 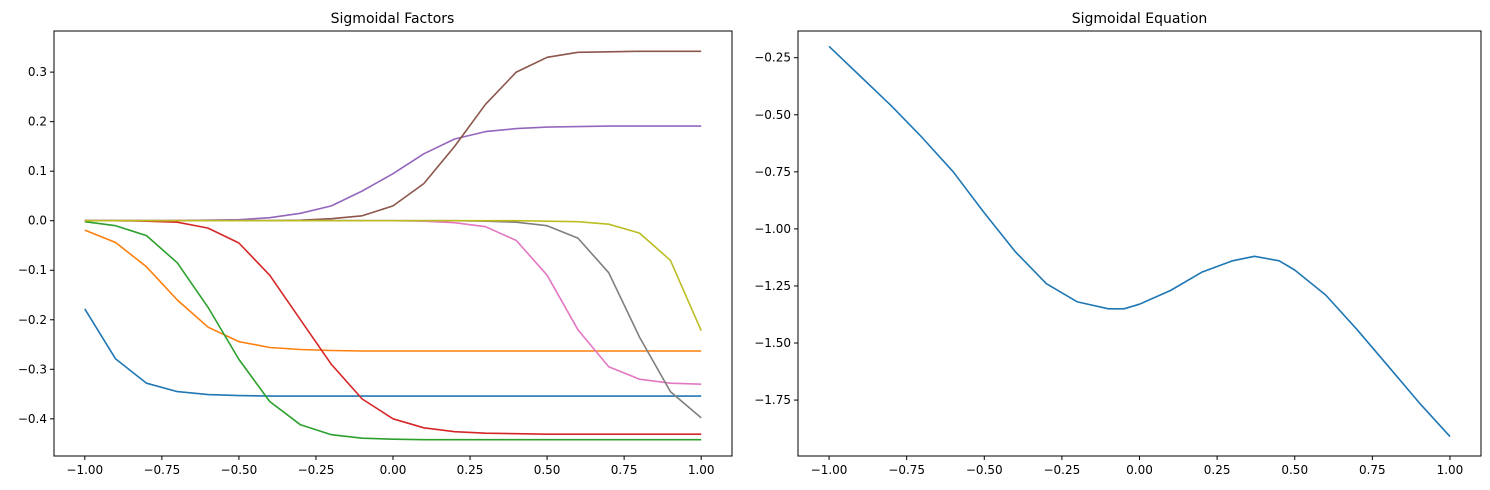 I want to click on left-chart-y-tick-label: −0.1, so click(x=32, y=270).